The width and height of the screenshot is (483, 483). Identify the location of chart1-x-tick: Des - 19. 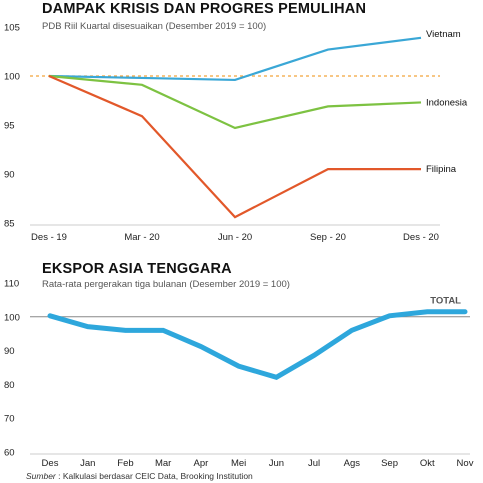
(49, 237).